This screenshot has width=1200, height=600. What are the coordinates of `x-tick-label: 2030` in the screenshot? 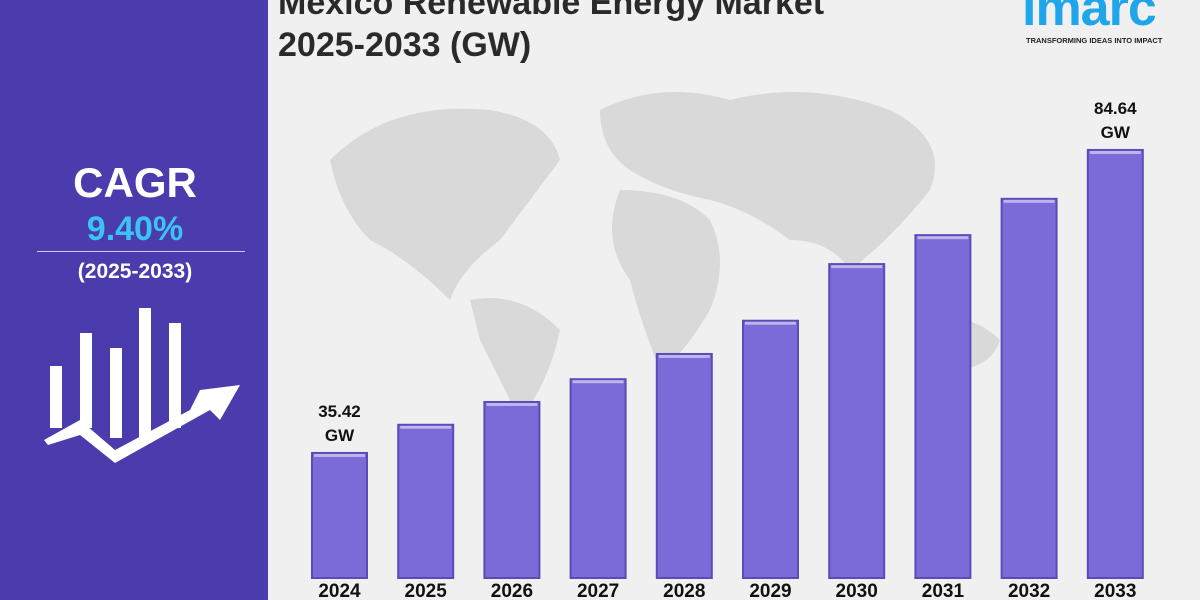 It's located at (857, 590).